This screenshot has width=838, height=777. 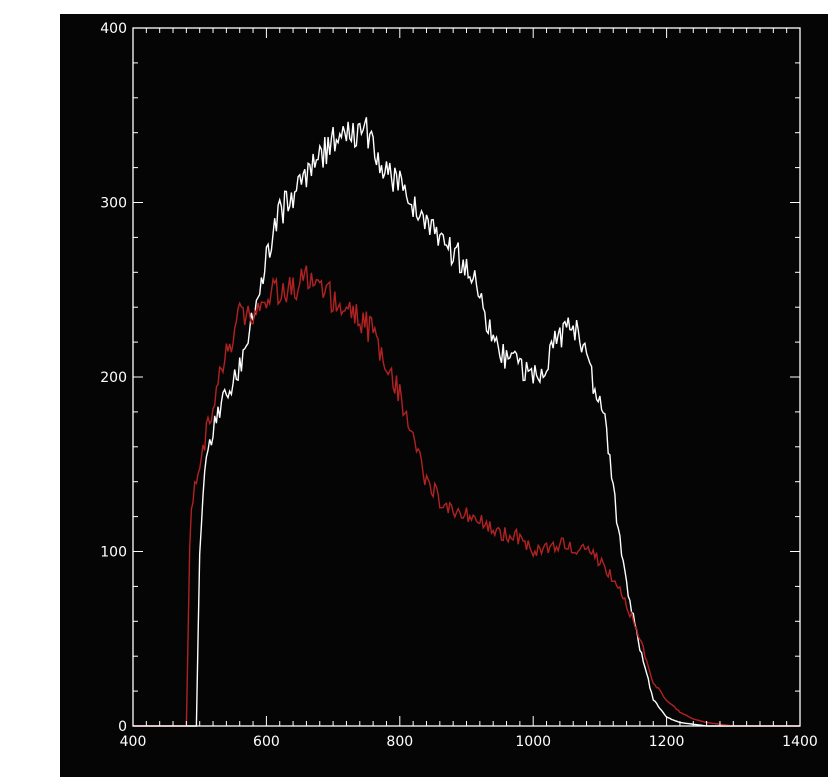 What do you see at coordinates (667, 742) in the screenshot?
I see `x-tick-label: 1200` at bounding box center [667, 742].